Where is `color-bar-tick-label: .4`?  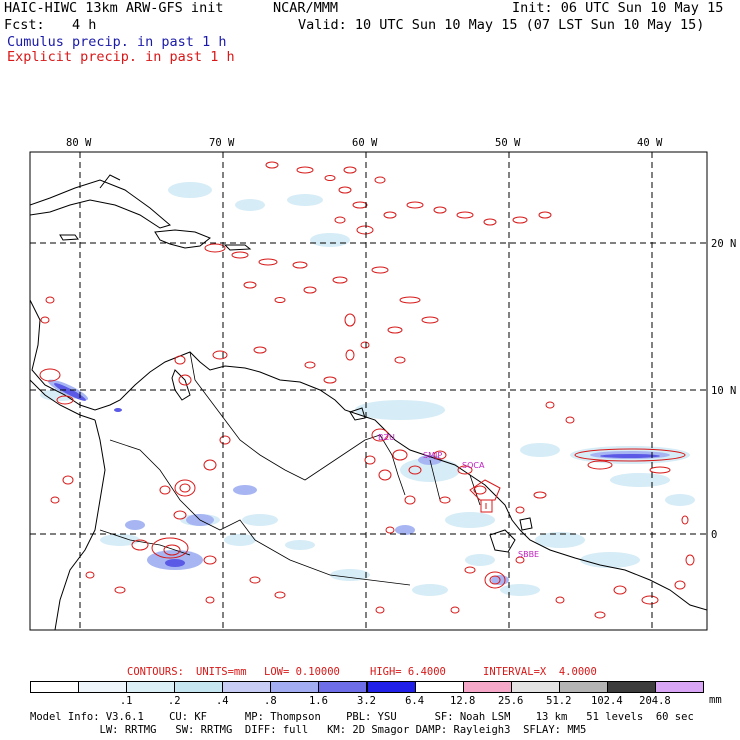
color-bar-tick-label: .4 is located at coordinates (222, 701).